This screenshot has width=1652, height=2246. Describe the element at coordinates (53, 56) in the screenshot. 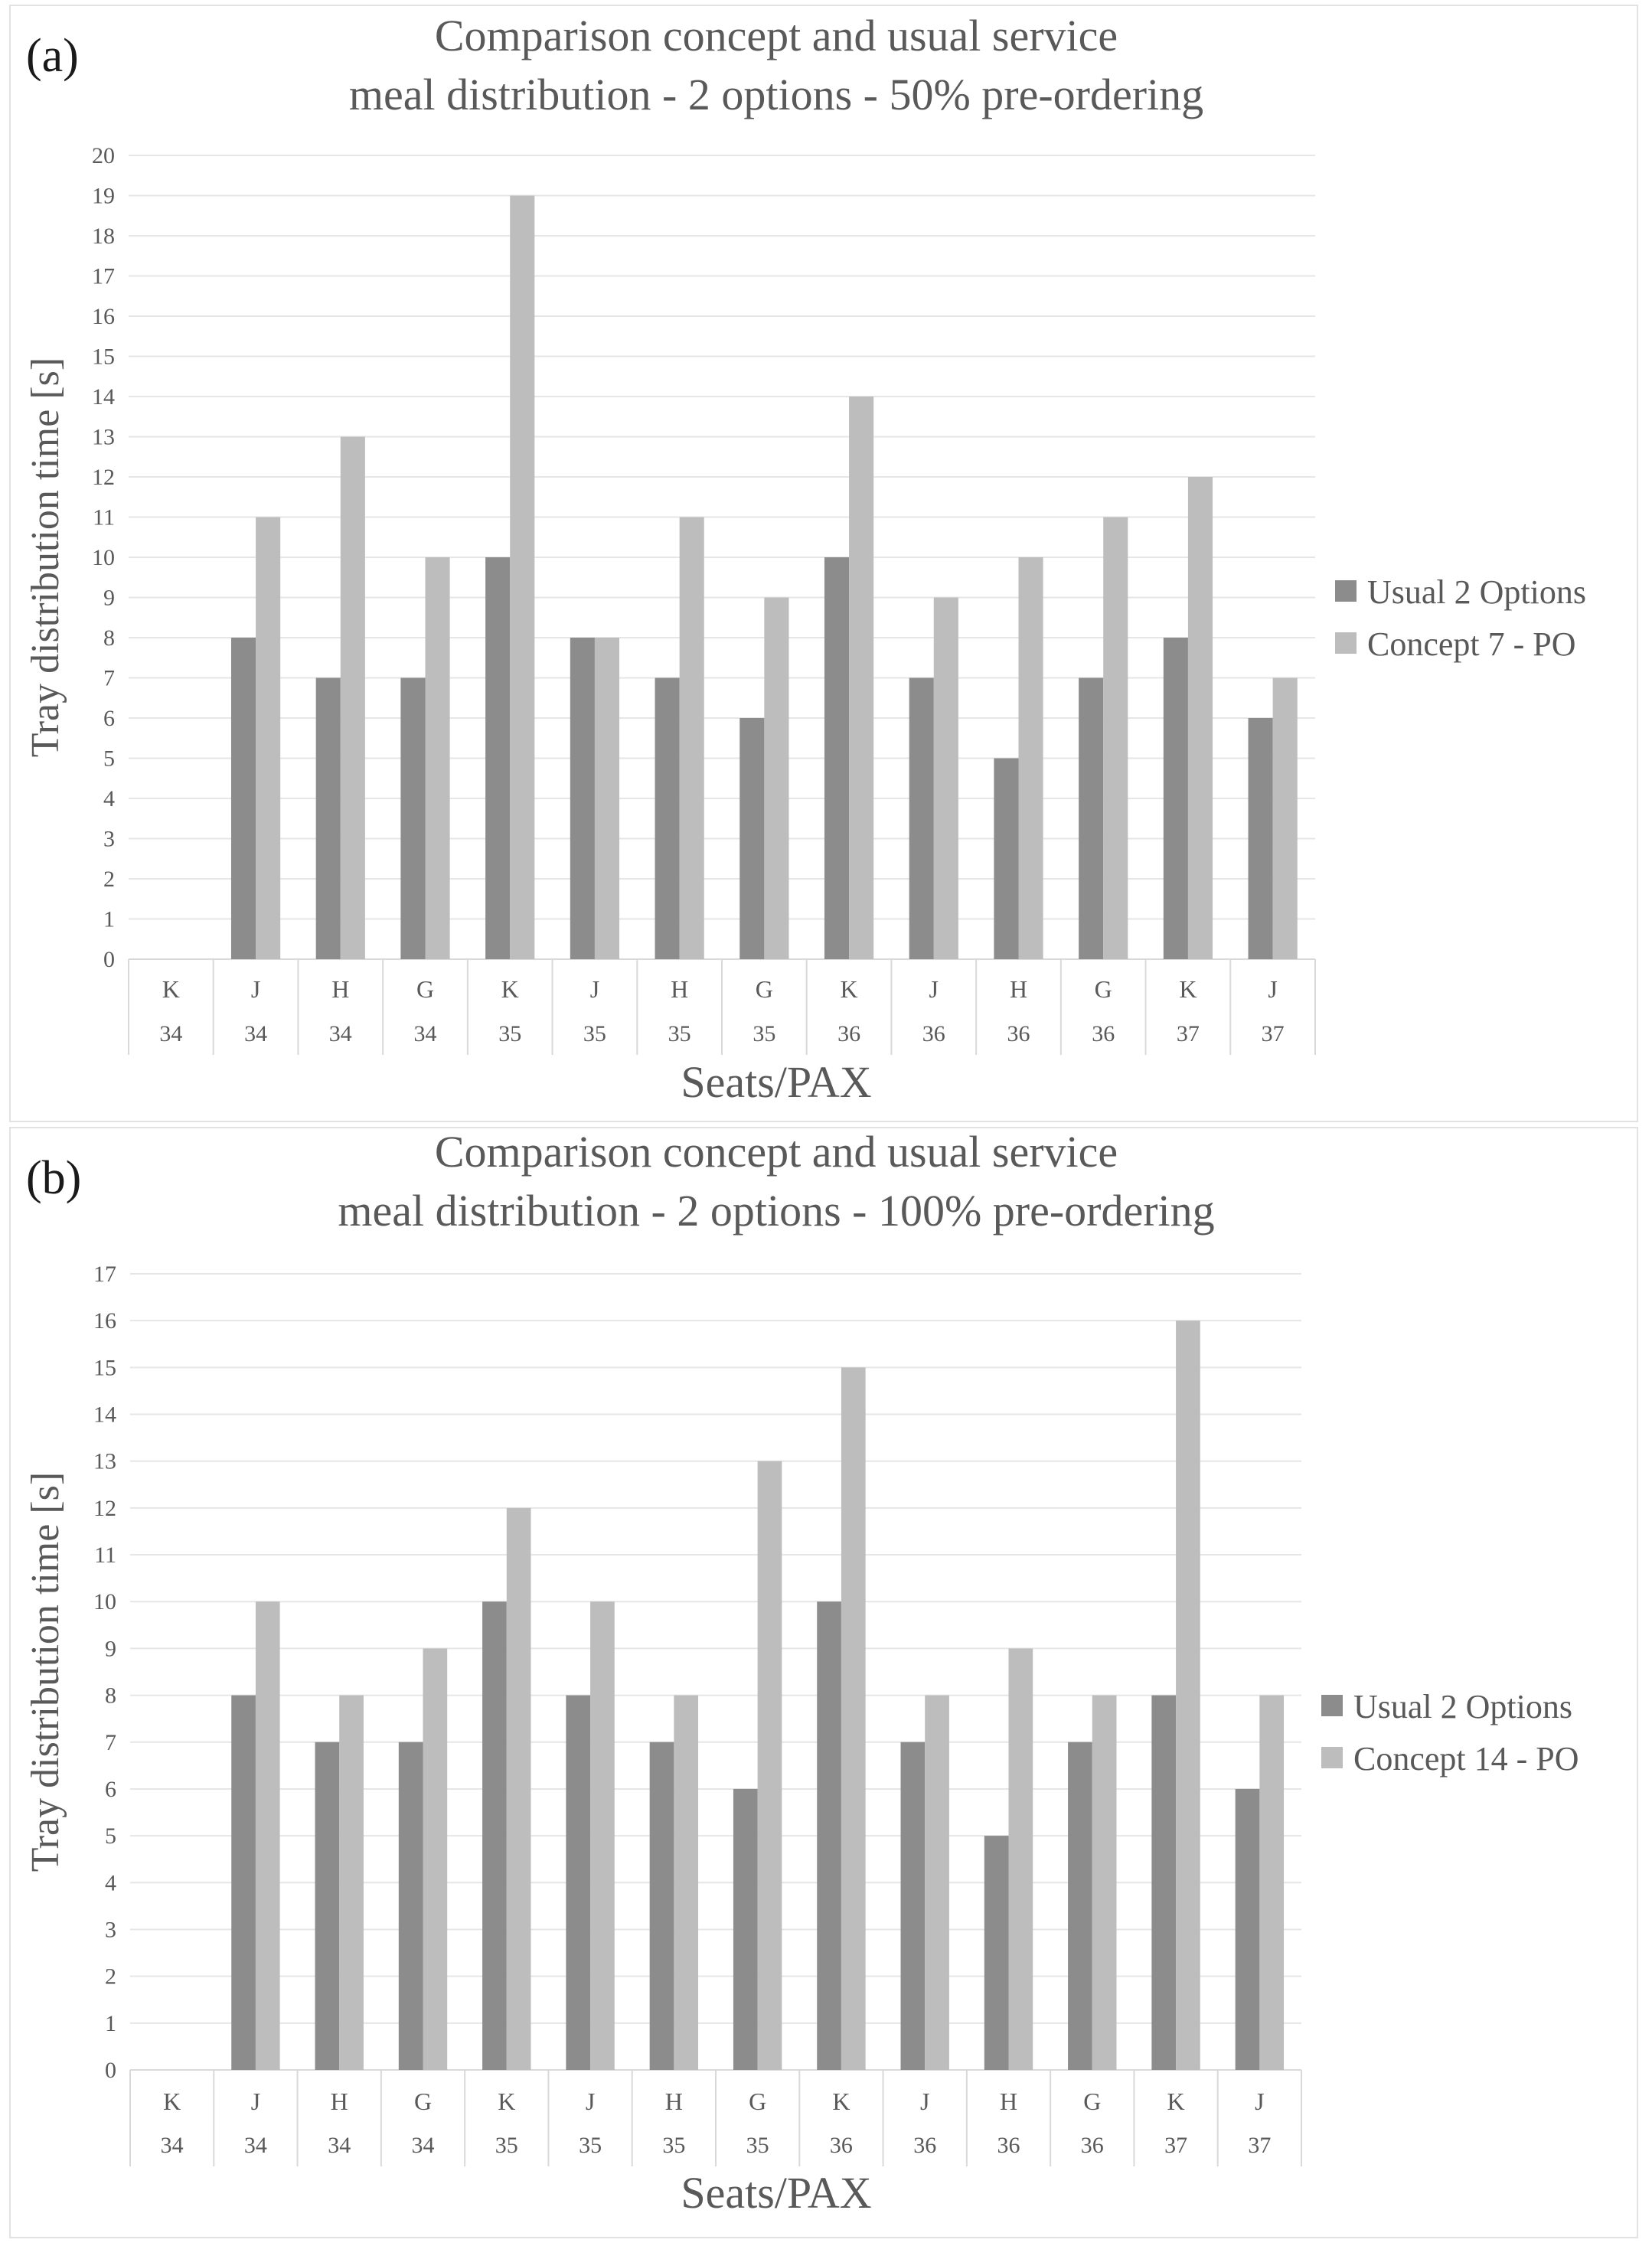

I see `panel-label-a: (a)` at that location.